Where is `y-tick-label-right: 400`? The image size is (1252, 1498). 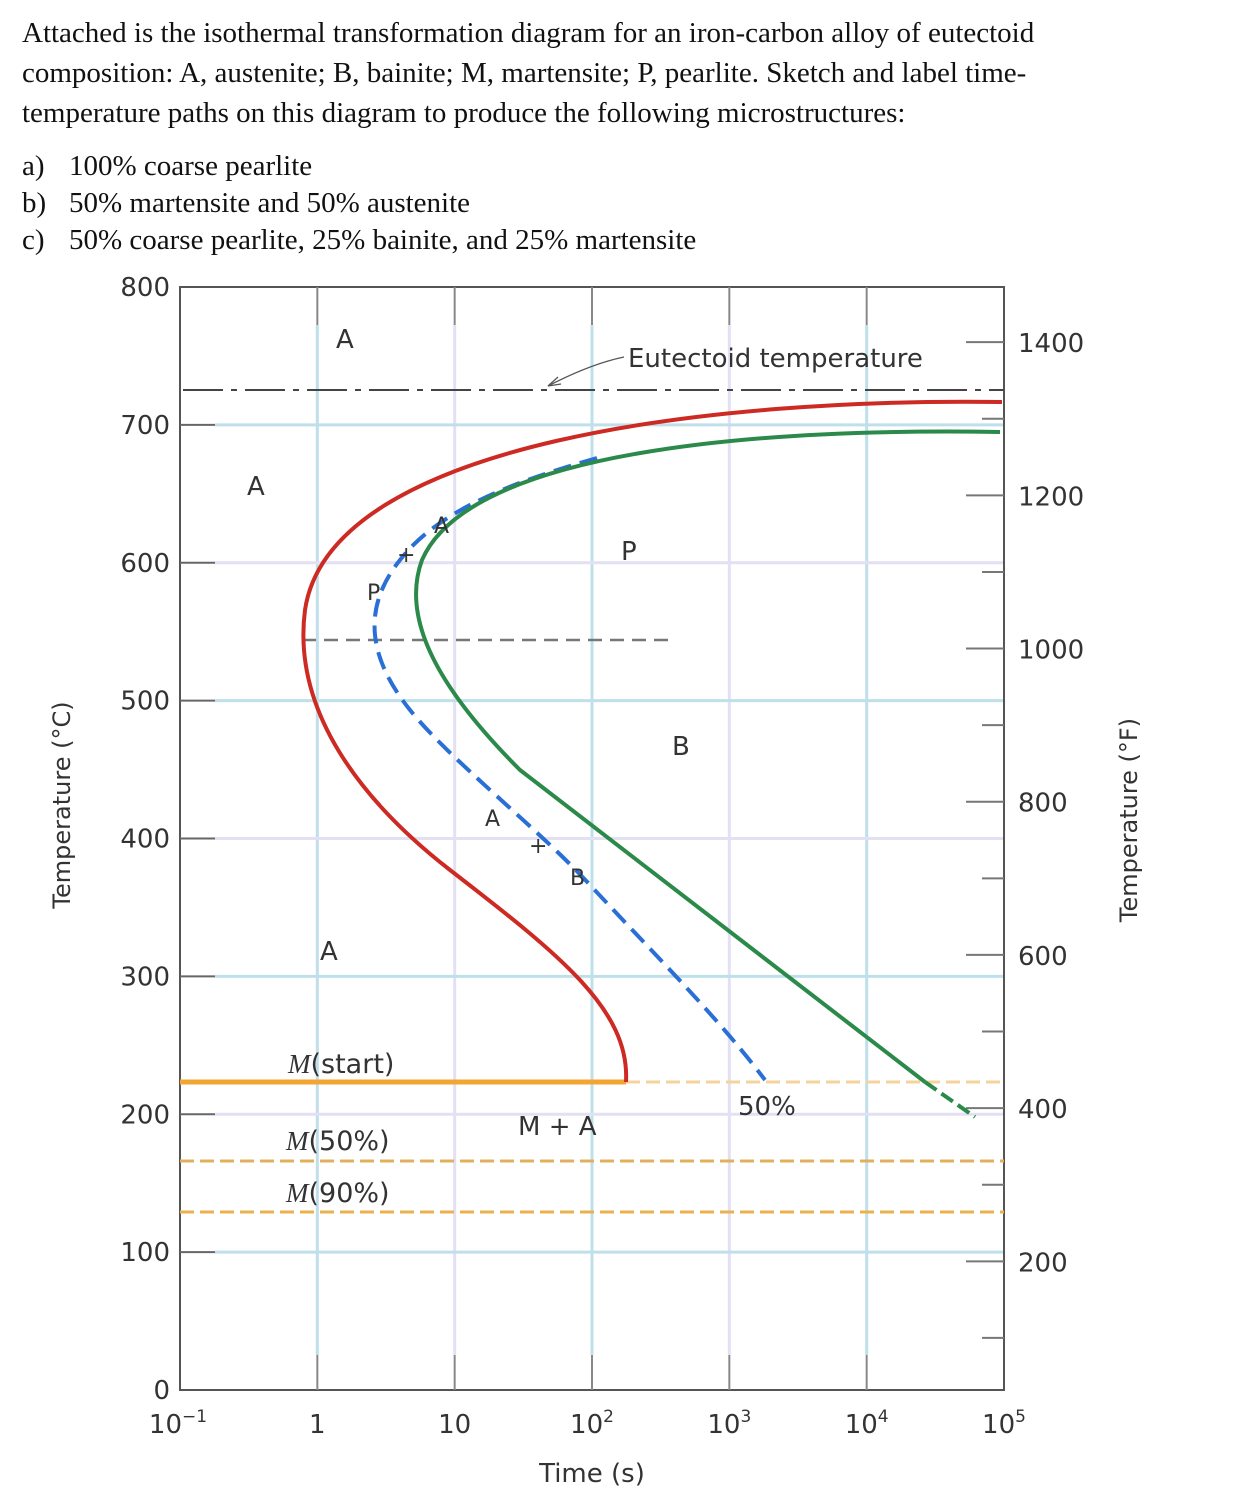
y-tick-label-right: 400 is located at coordinates (1043, 1110).